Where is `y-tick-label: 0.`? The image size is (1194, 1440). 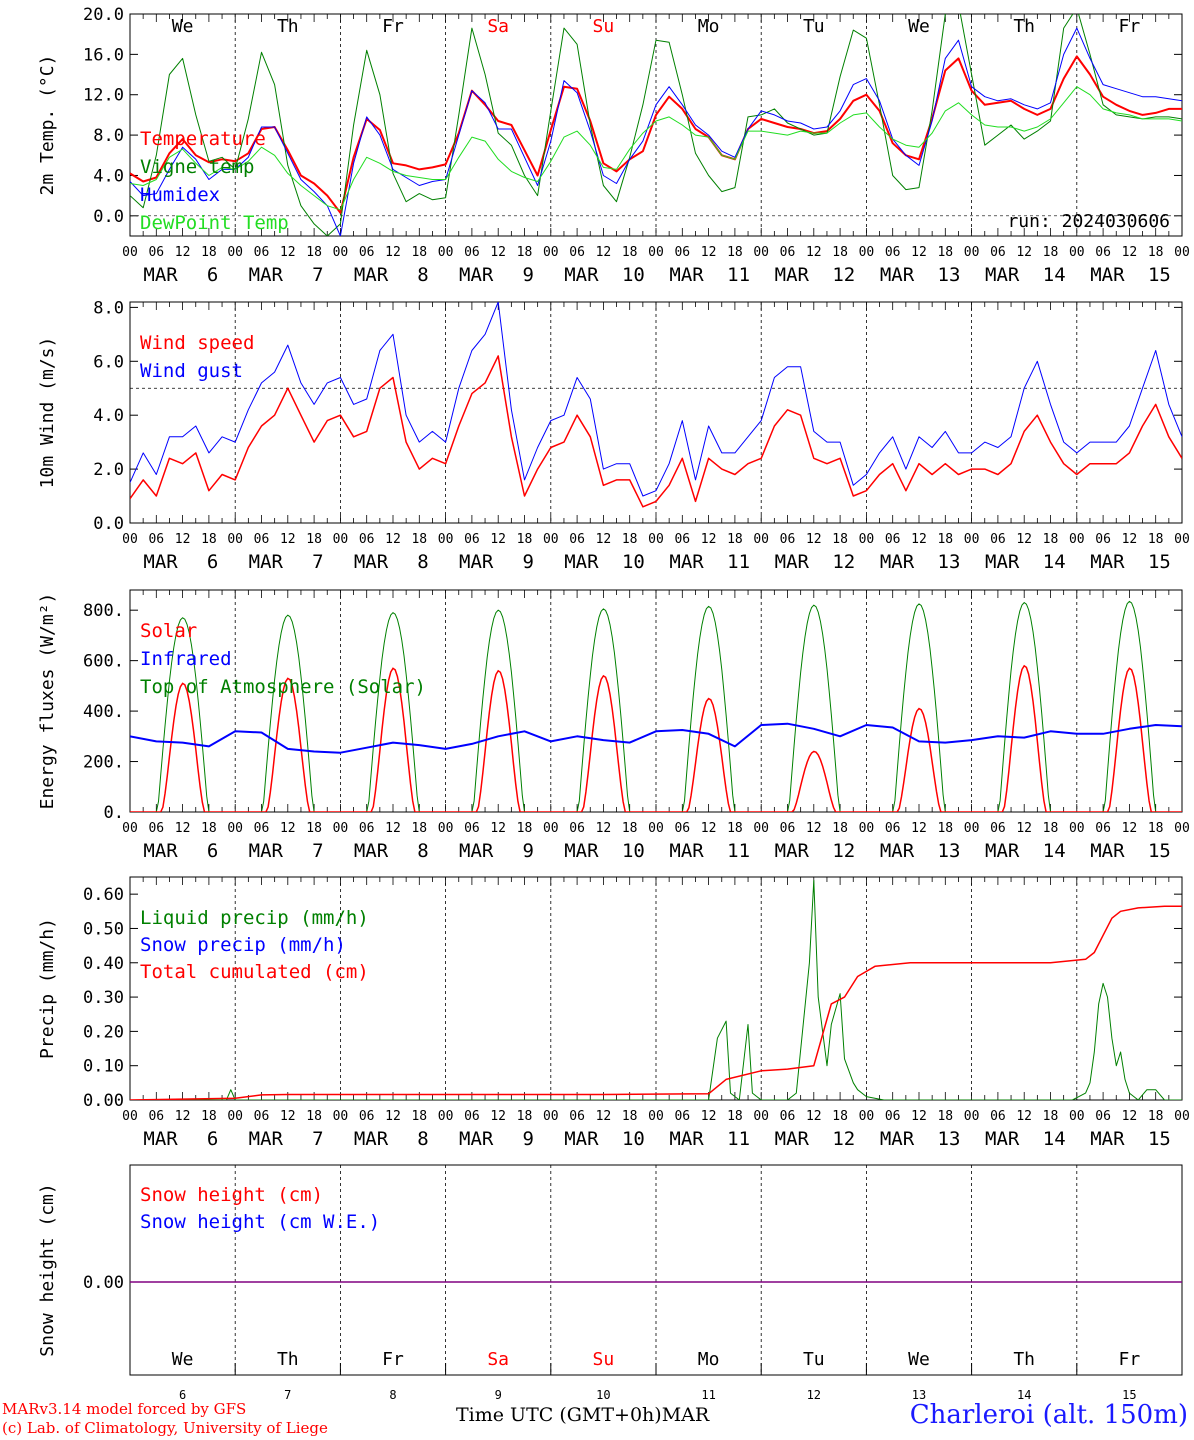 y-tick-label: 0. is located at coordinates (114, 813).